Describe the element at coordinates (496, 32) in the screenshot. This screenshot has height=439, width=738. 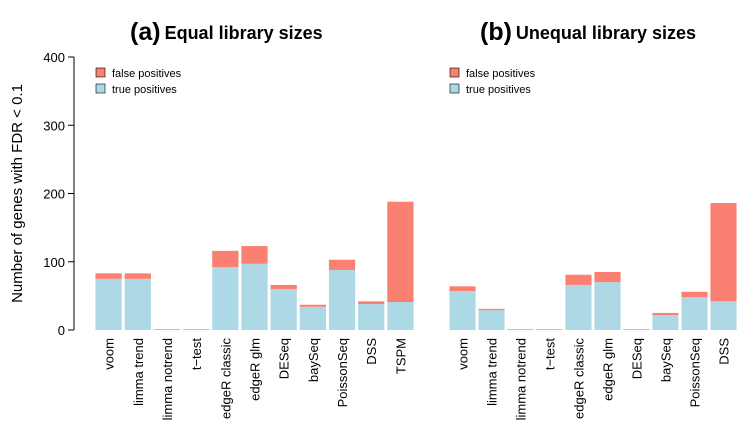
I see `title-label: (b)` at that location.